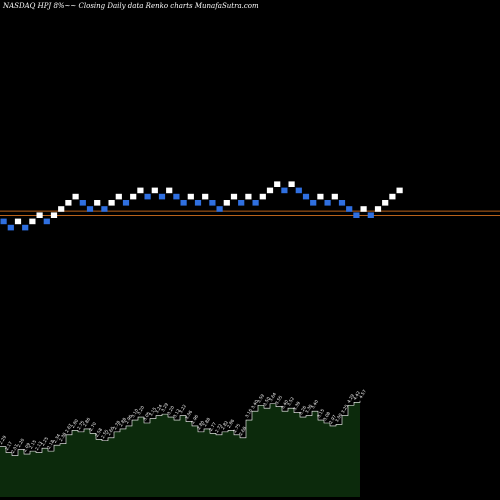 The height and width of the screenshot is (500, 500). Describe the element at coordinates (290, 401) in the screenshot. I see `volume-label: 3.52` at that location.